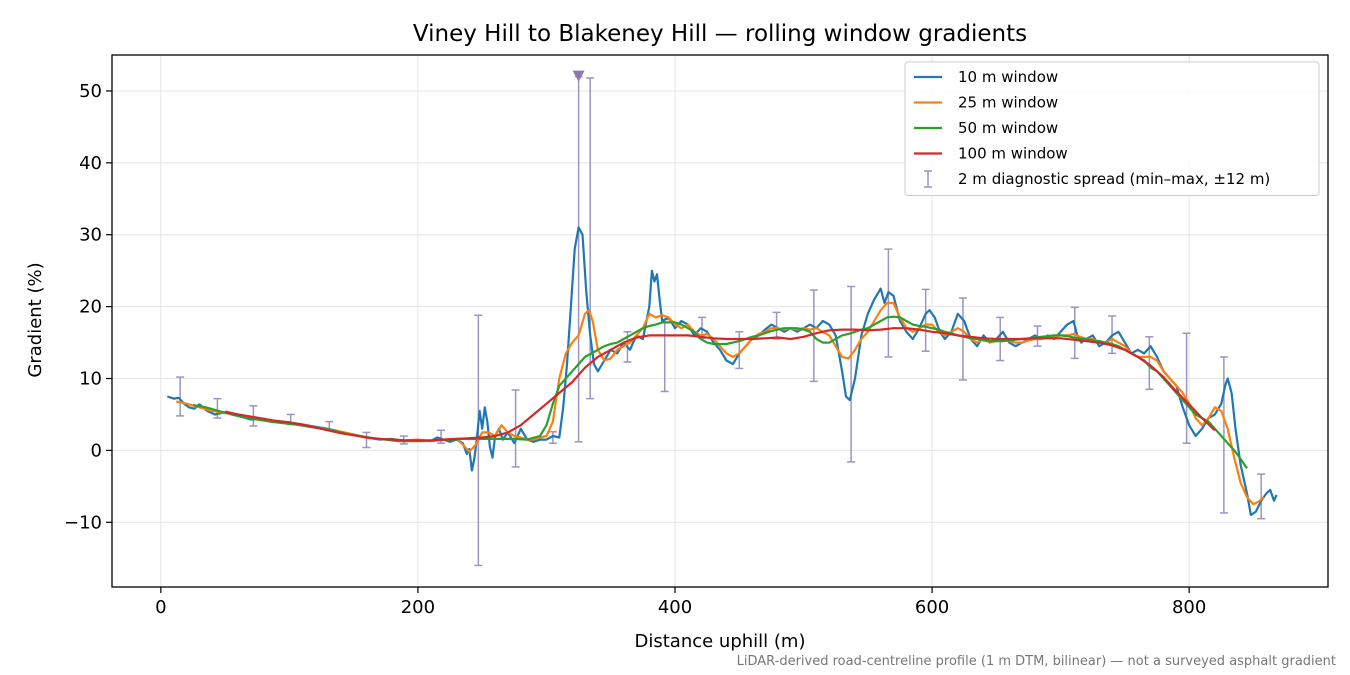 The image size is (1350, 675). I want to click on legend-box, so click(1112, 128).